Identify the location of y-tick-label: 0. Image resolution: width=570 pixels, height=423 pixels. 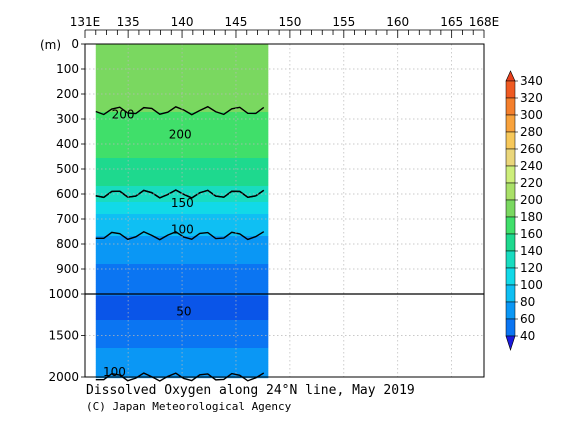
(75, 44).